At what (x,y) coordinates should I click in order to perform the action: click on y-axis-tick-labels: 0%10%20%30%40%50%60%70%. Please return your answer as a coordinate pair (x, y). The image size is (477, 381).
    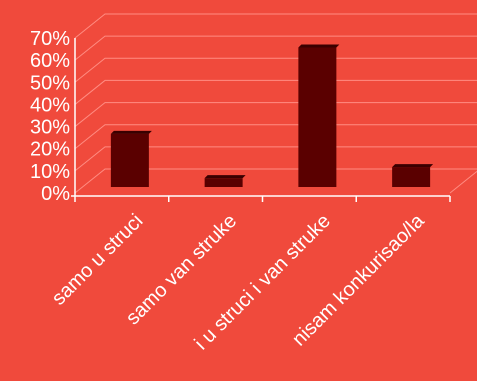
    Looking at the image, I should click on (50, 116).